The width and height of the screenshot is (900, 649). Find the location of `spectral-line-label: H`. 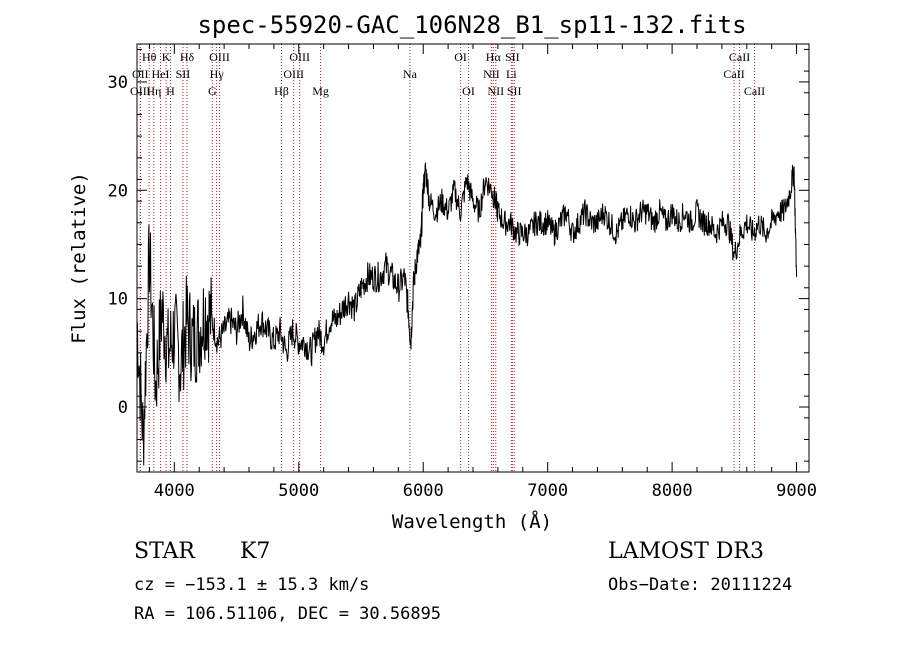

spectral-line-label: H is located at coordinates (170, 91).